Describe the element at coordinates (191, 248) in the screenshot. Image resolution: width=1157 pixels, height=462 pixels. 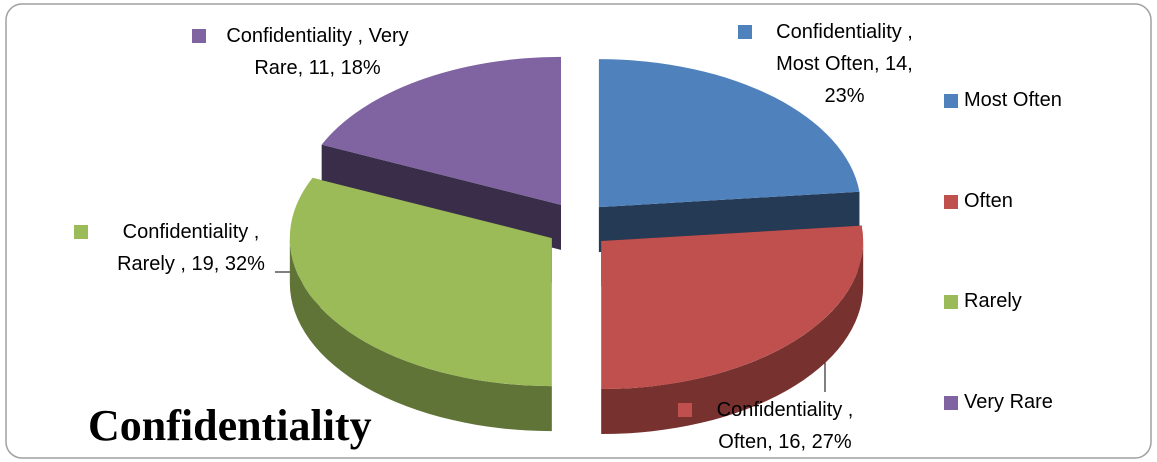
I see `data-label: Confidentiality , Rarely , 19, 32%` at that location.